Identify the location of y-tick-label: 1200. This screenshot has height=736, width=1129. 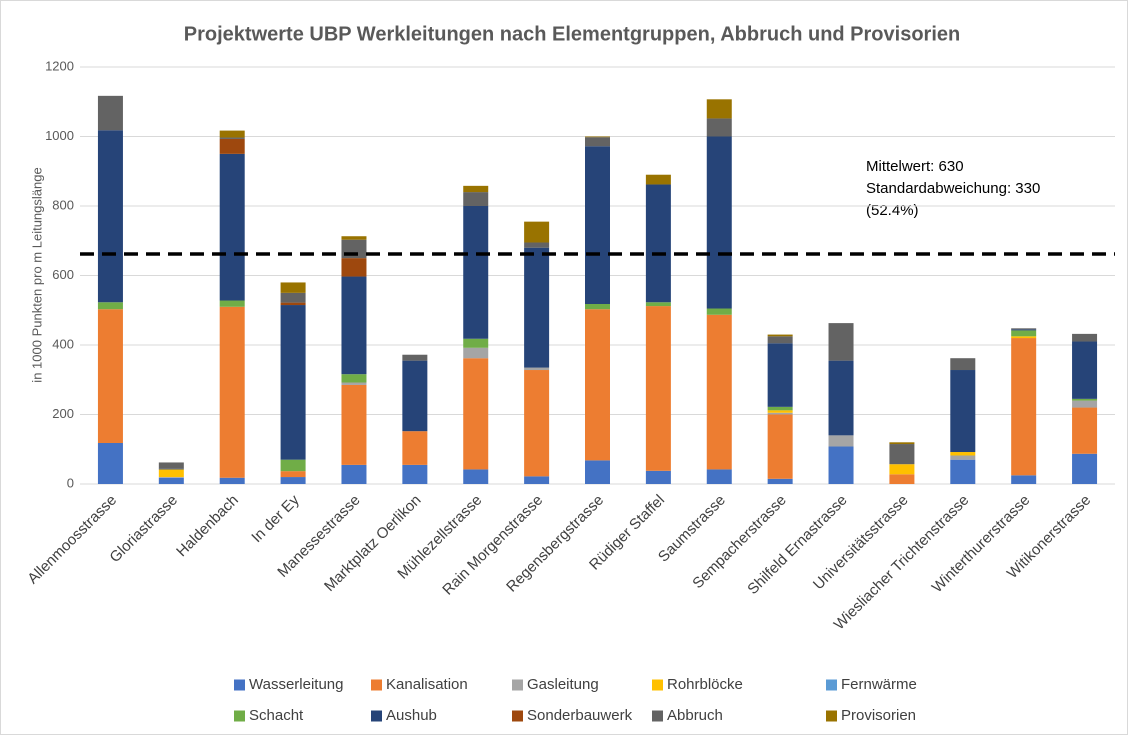
(59, 65).